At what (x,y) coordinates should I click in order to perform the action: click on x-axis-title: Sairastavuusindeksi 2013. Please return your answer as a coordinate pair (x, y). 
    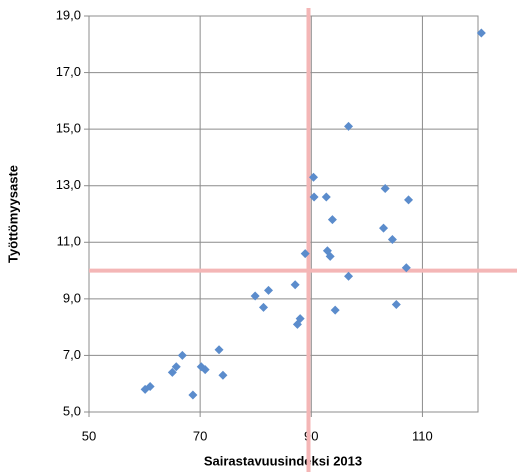
    Looking at the image, I should click on (283, 460).